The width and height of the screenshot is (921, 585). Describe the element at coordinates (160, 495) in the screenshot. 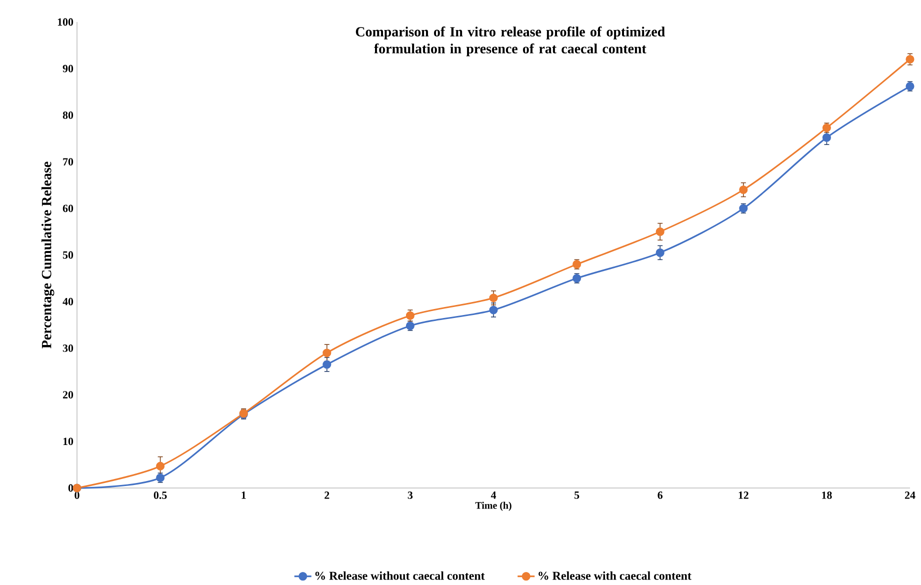

I see `x-tick-label: 0.5` at that location.